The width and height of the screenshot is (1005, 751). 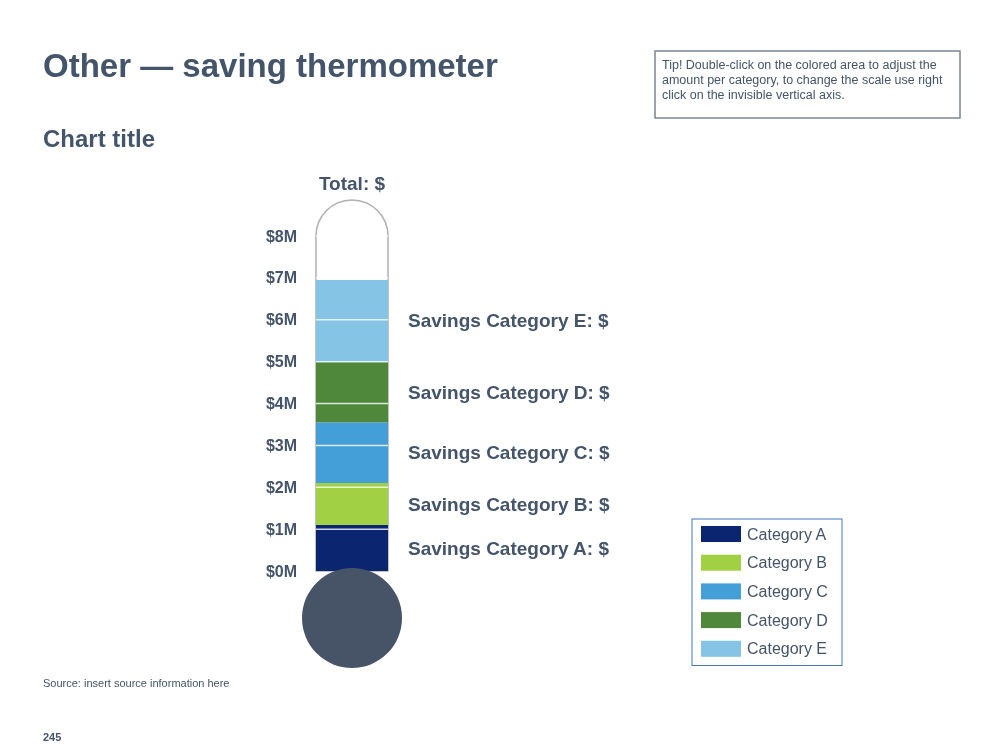 What do you see at coordinates (281, 487) in the screenshot?
I see `y-tick-label: $2M` at bounding box center [281, 487].